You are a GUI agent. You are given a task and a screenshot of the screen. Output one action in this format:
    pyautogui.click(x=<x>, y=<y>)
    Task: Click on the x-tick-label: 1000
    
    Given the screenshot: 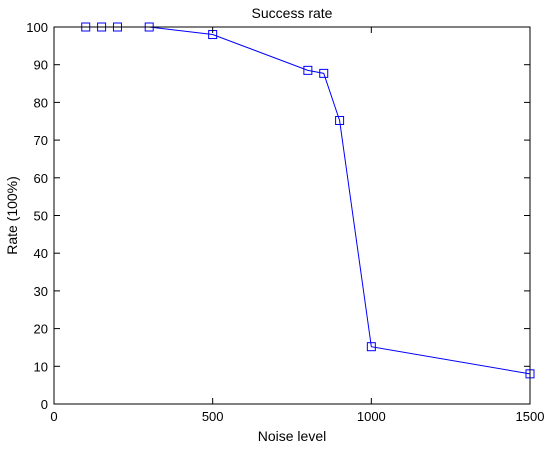 What is the action you would take?
    pyautogui.click(x=371, y=416)
    